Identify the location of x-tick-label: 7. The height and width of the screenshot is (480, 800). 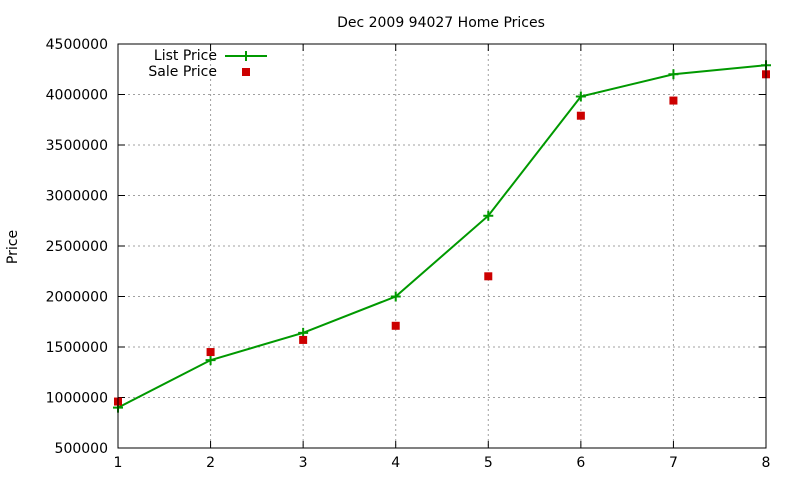
(673, 463).